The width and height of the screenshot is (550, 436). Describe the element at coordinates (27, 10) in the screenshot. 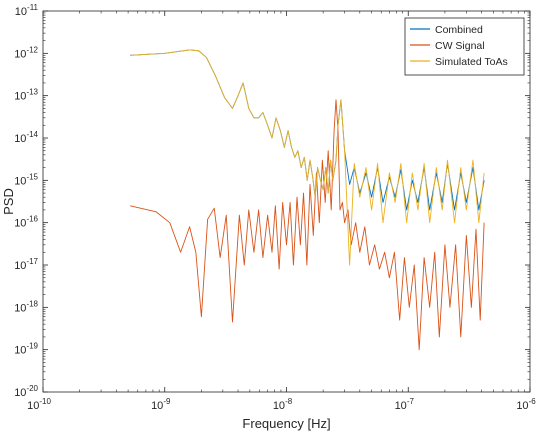

I see `y-tick-label: 10-11` at that location.